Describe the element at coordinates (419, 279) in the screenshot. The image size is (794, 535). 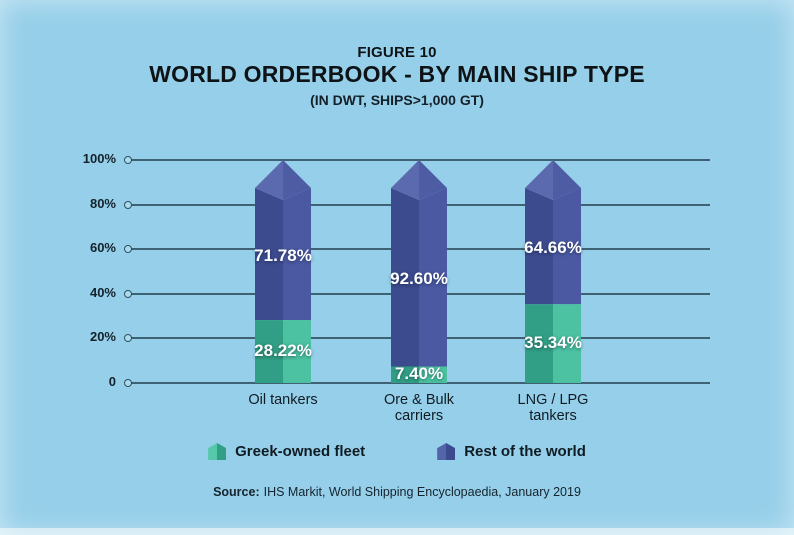
I see `value-label-world: 92.60%` at that location.